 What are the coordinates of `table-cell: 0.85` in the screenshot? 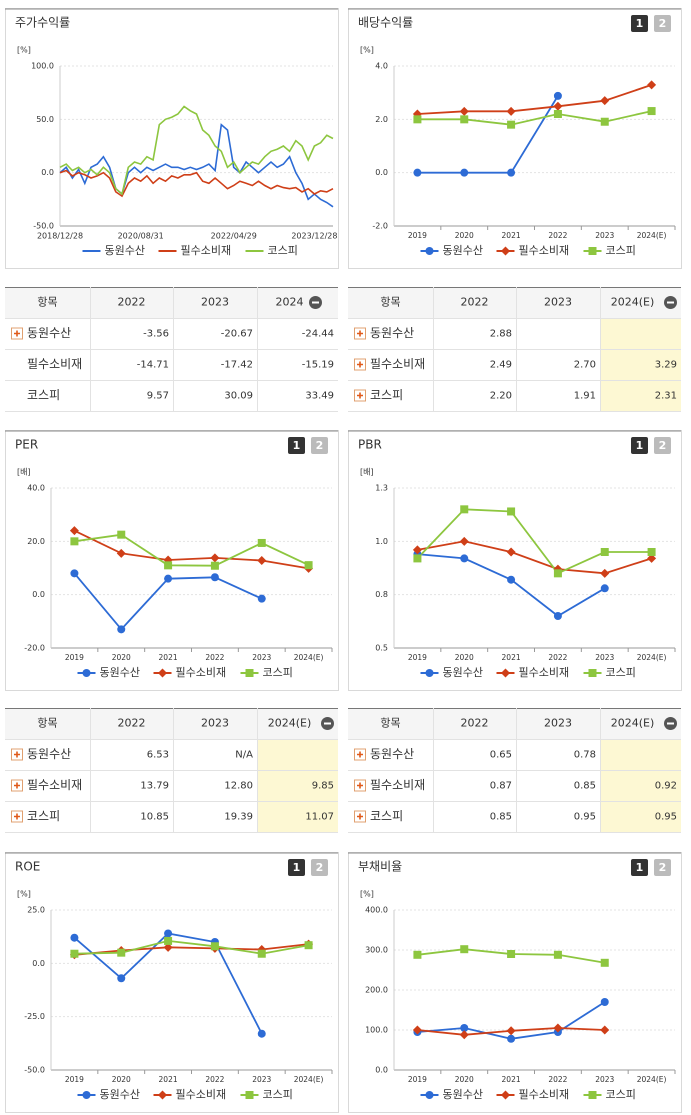 It's located at (501, 817).